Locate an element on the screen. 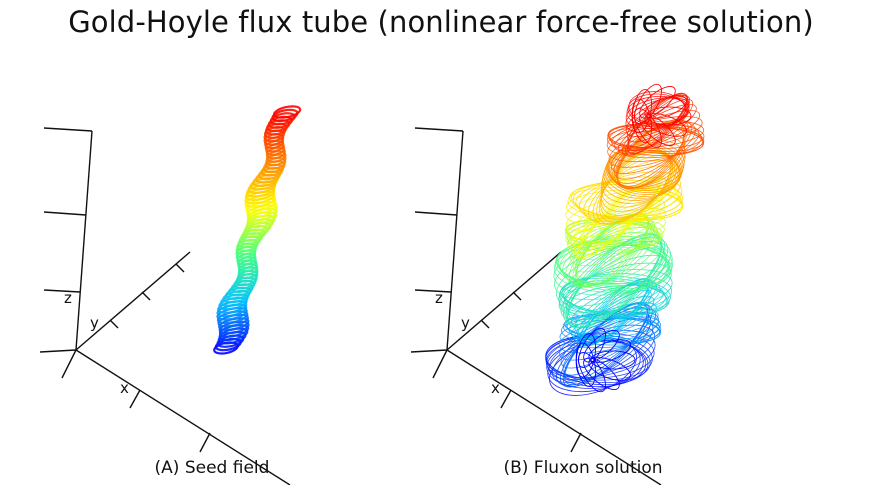 The image size is (882, 485). caption-a: (A) Seed field is located at coordinates (212, 468).